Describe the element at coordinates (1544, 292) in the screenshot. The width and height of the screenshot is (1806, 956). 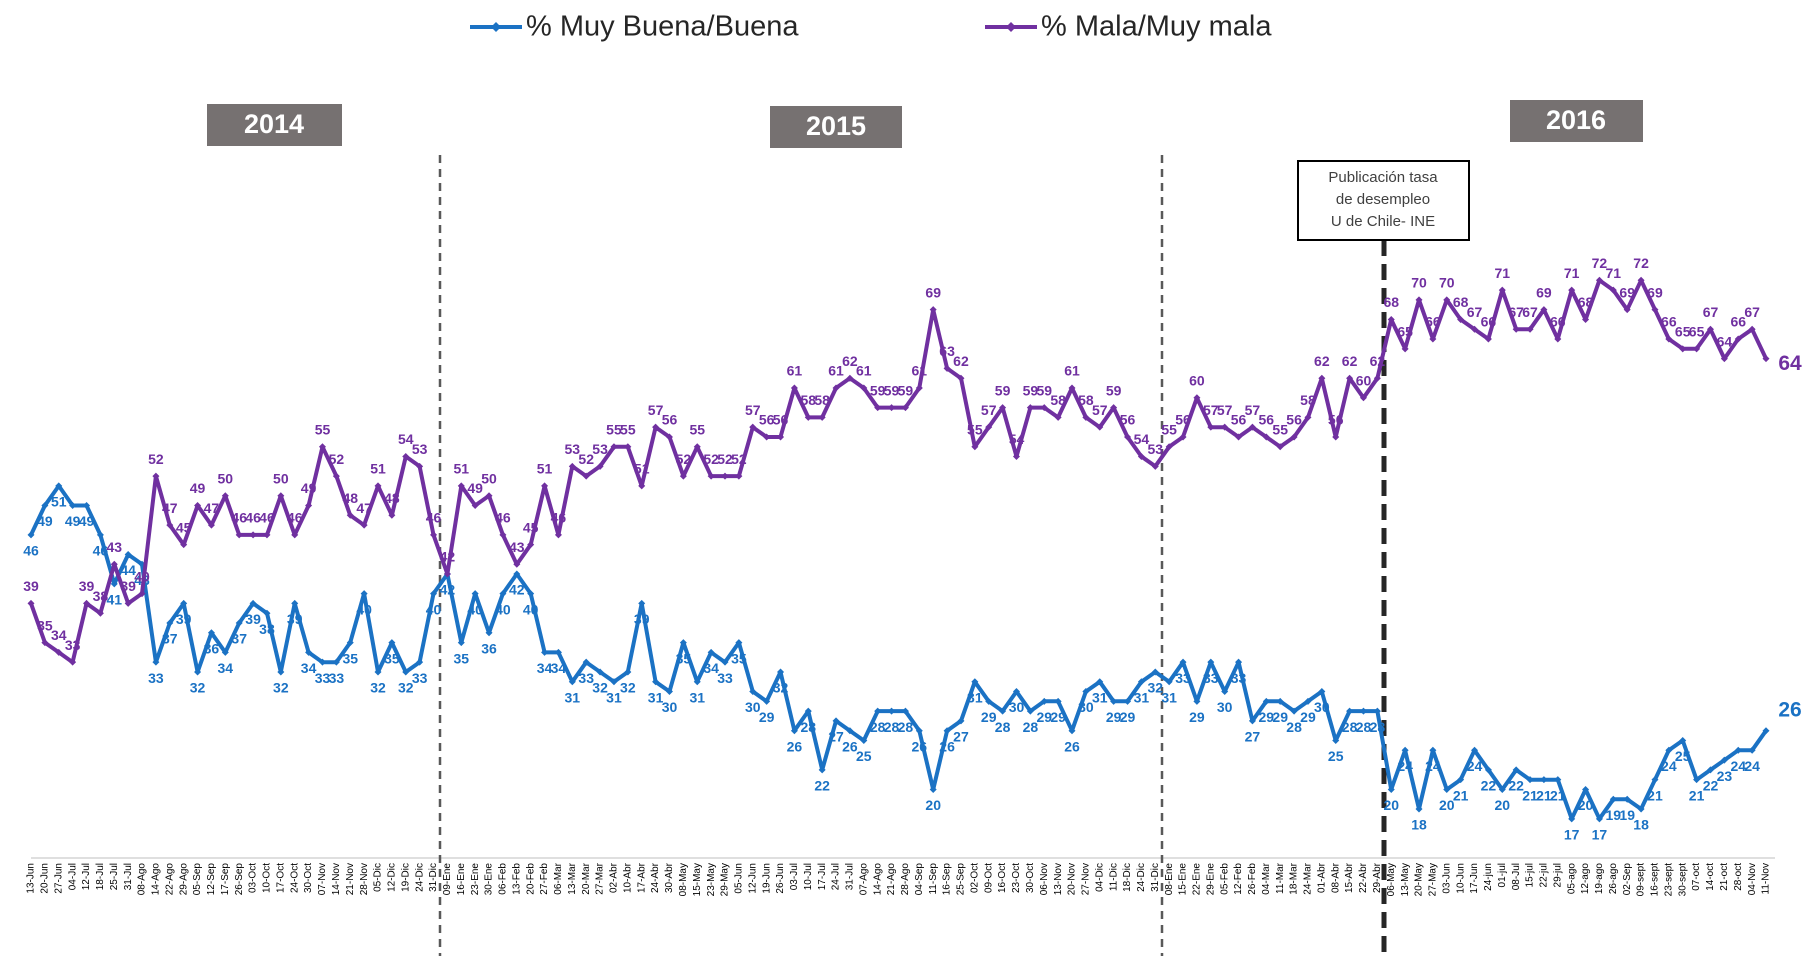
I see `data-label: 69` at that location.